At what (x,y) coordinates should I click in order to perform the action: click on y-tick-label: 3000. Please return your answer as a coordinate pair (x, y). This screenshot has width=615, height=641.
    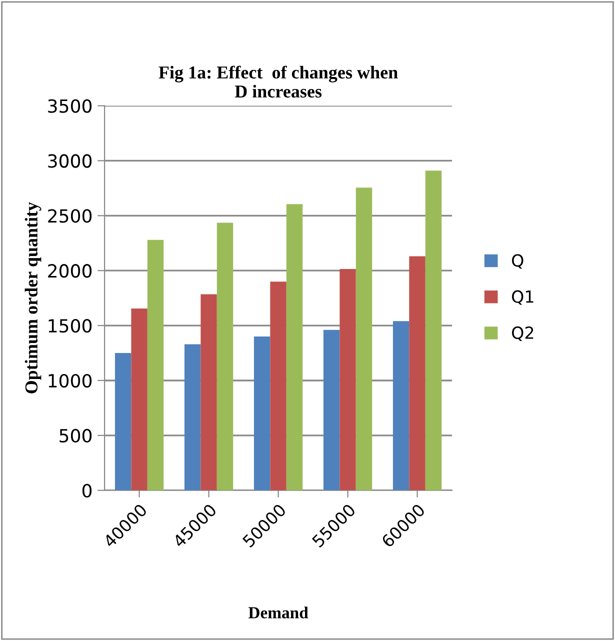
    Looking at the image, I should click on (70, 161).